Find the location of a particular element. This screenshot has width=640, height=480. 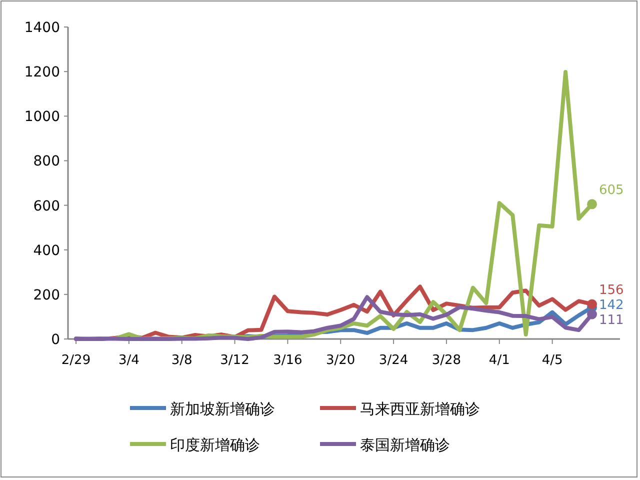

x-tick-label: 3/28 is located at coordinates (447, 360).